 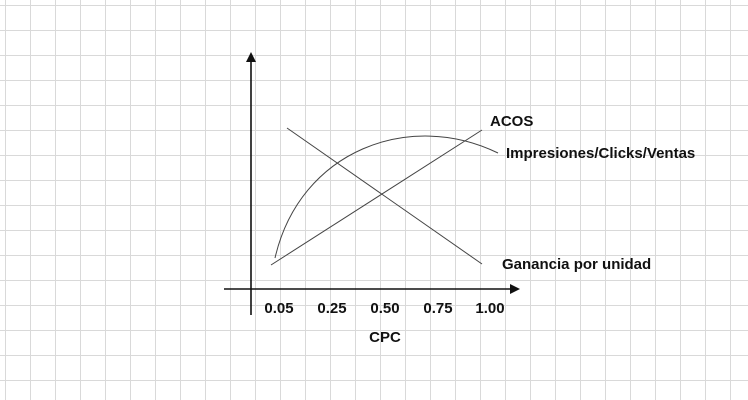 What do you see at coordinates (278, 308) in the screenshot?
I see `x-tick-label: 0.05` at bounding box center [278, 308].